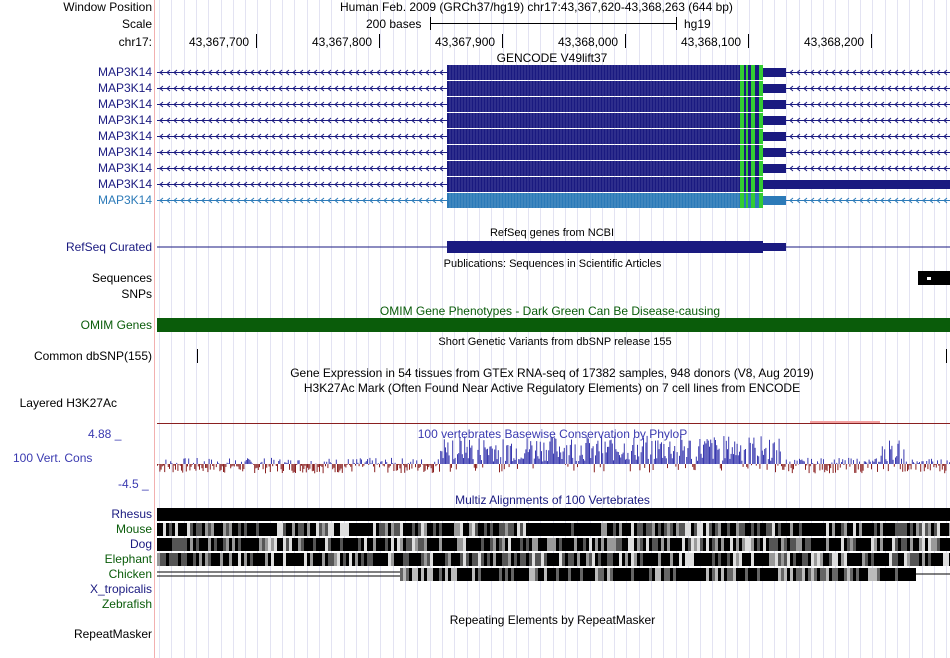 Image resolution: width=950 pixels, height=658 pixels. Describe the element at coordinates (934, 278) in the screenshot. I see `sequence-feature` at that location.